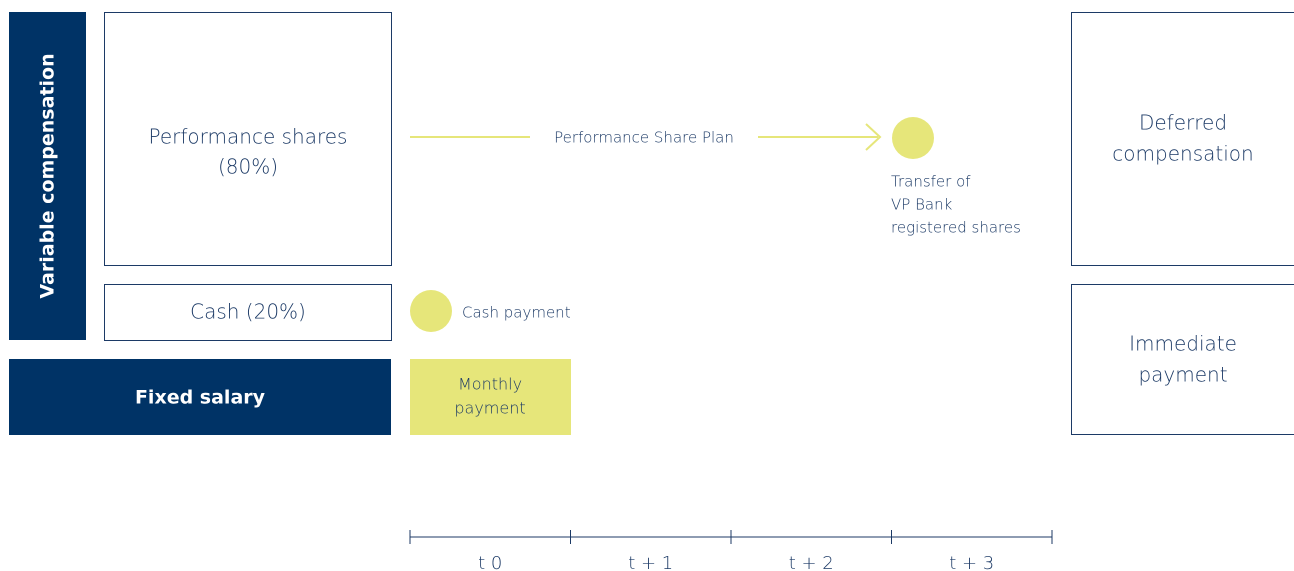 Image resolution: width=1294 pixels, height=571 pixels. I want to click on timeline-label: t + 1, so click(650, 562).